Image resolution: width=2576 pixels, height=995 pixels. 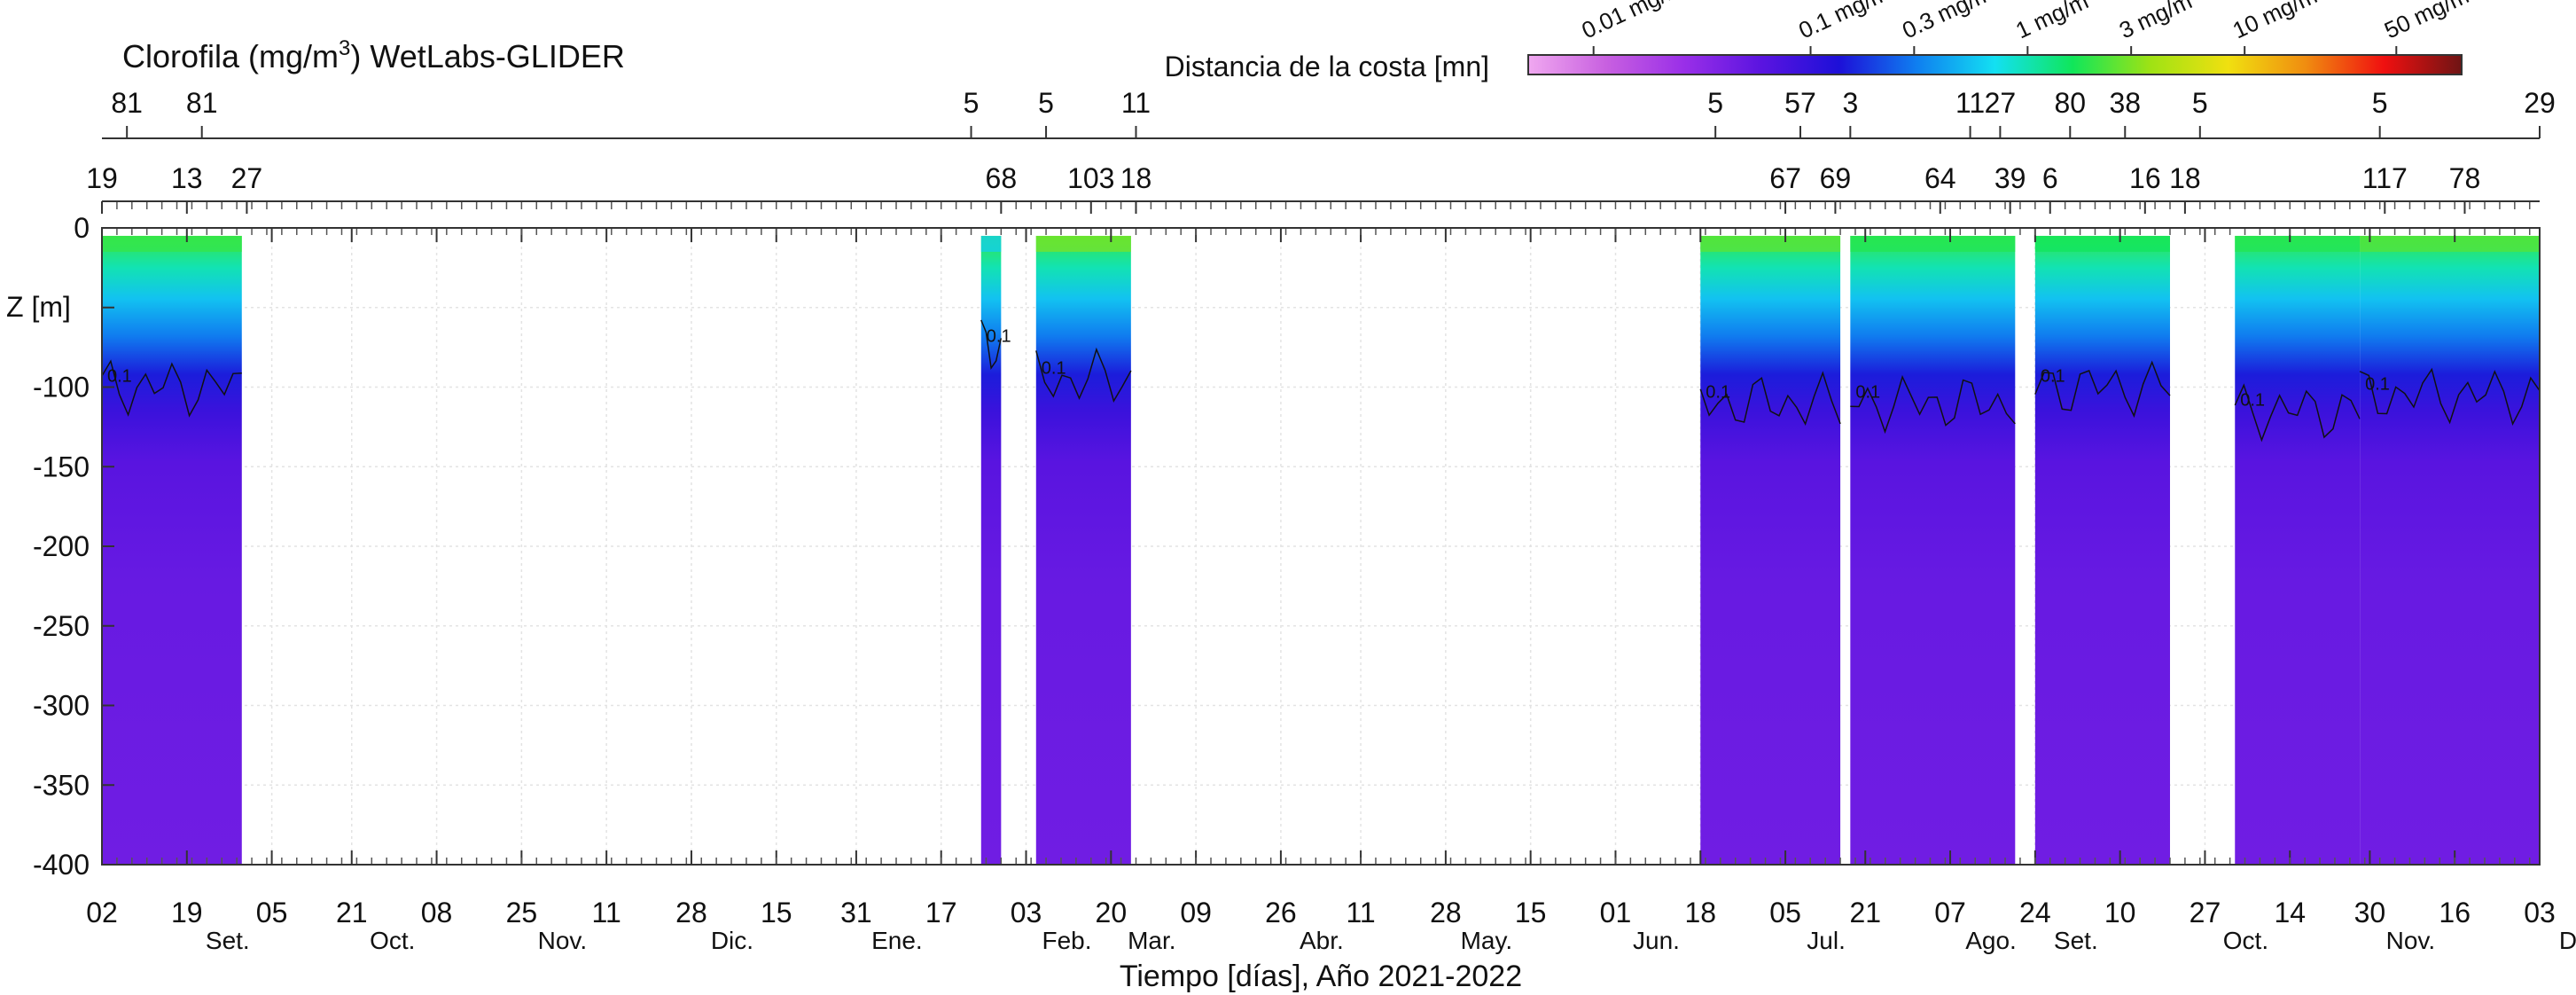 I want to click on x-month-label: Mar., so click(x=1151, y=940).